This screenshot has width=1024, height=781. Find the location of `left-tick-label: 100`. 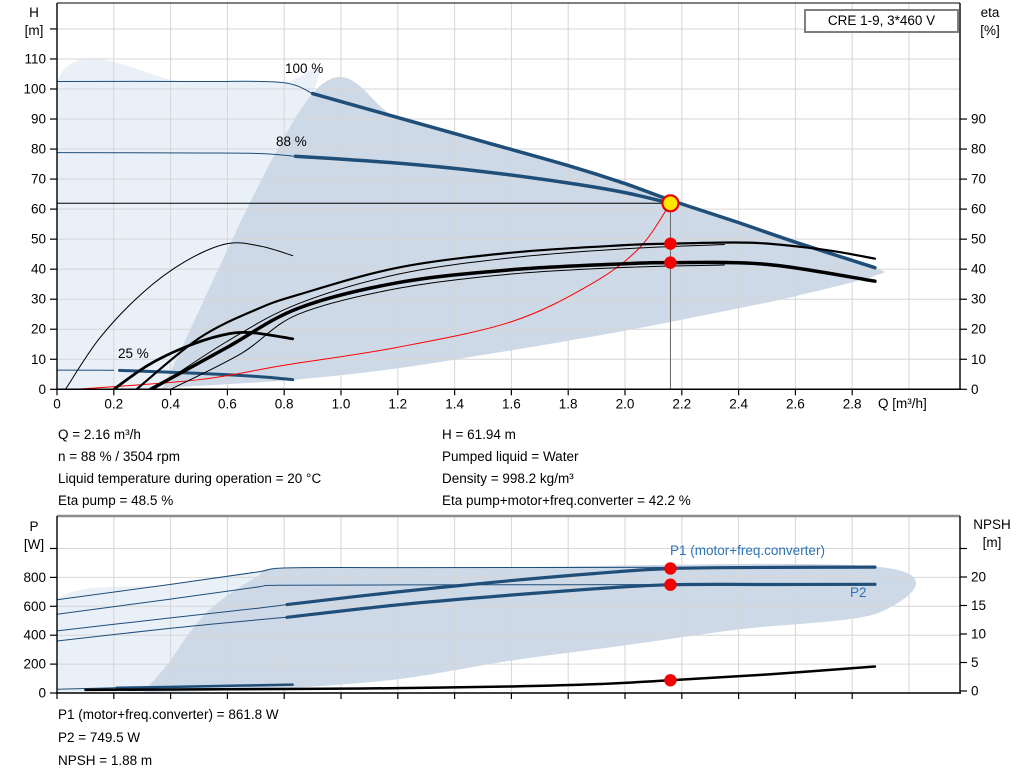

left-tick-label: 100 is located at coordinates (34, 89).